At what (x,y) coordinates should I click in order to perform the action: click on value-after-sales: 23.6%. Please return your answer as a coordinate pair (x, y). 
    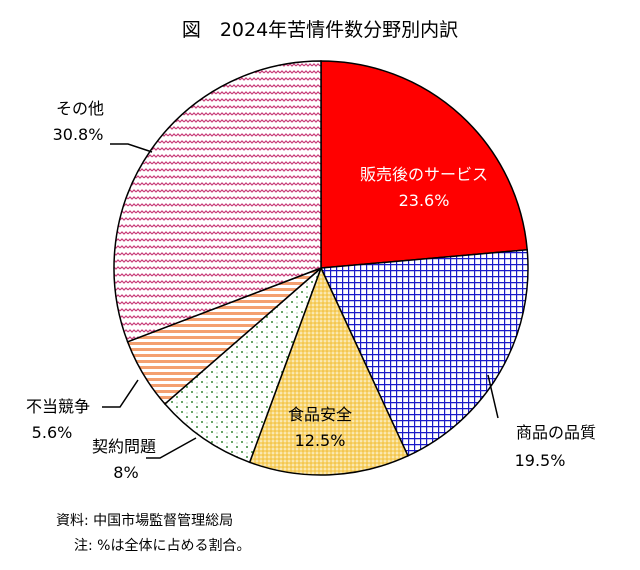
    Looking at the image, I should click on (424, 200).